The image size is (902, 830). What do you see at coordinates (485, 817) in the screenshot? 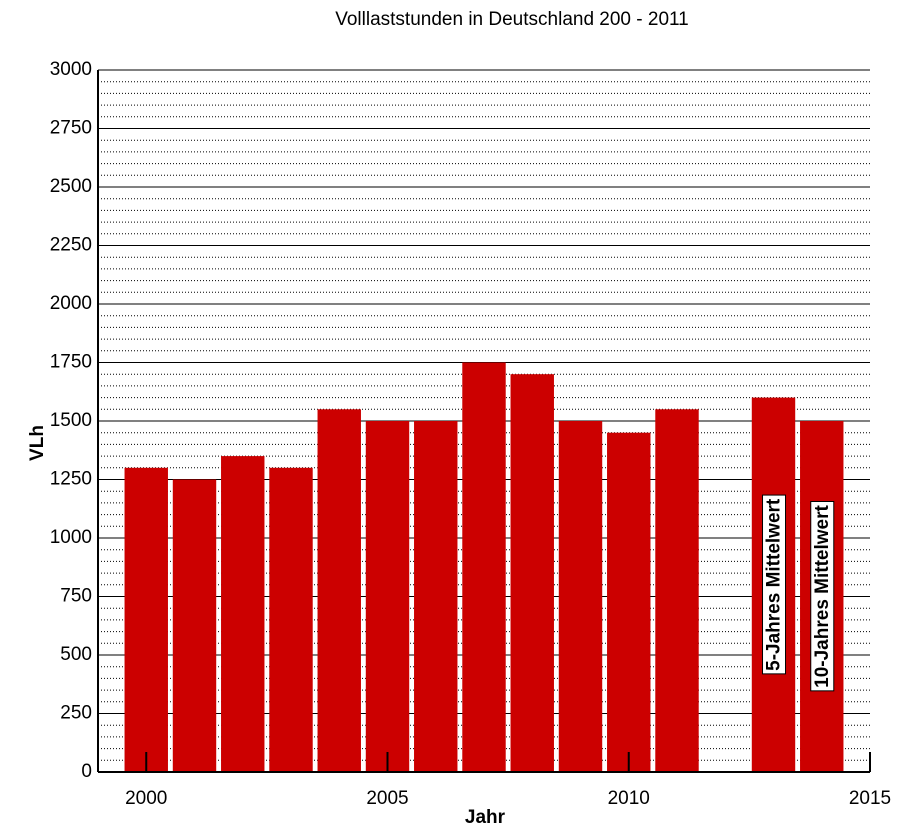
I see `x-axis-label: Jahr` at bounding box center [485, 817].